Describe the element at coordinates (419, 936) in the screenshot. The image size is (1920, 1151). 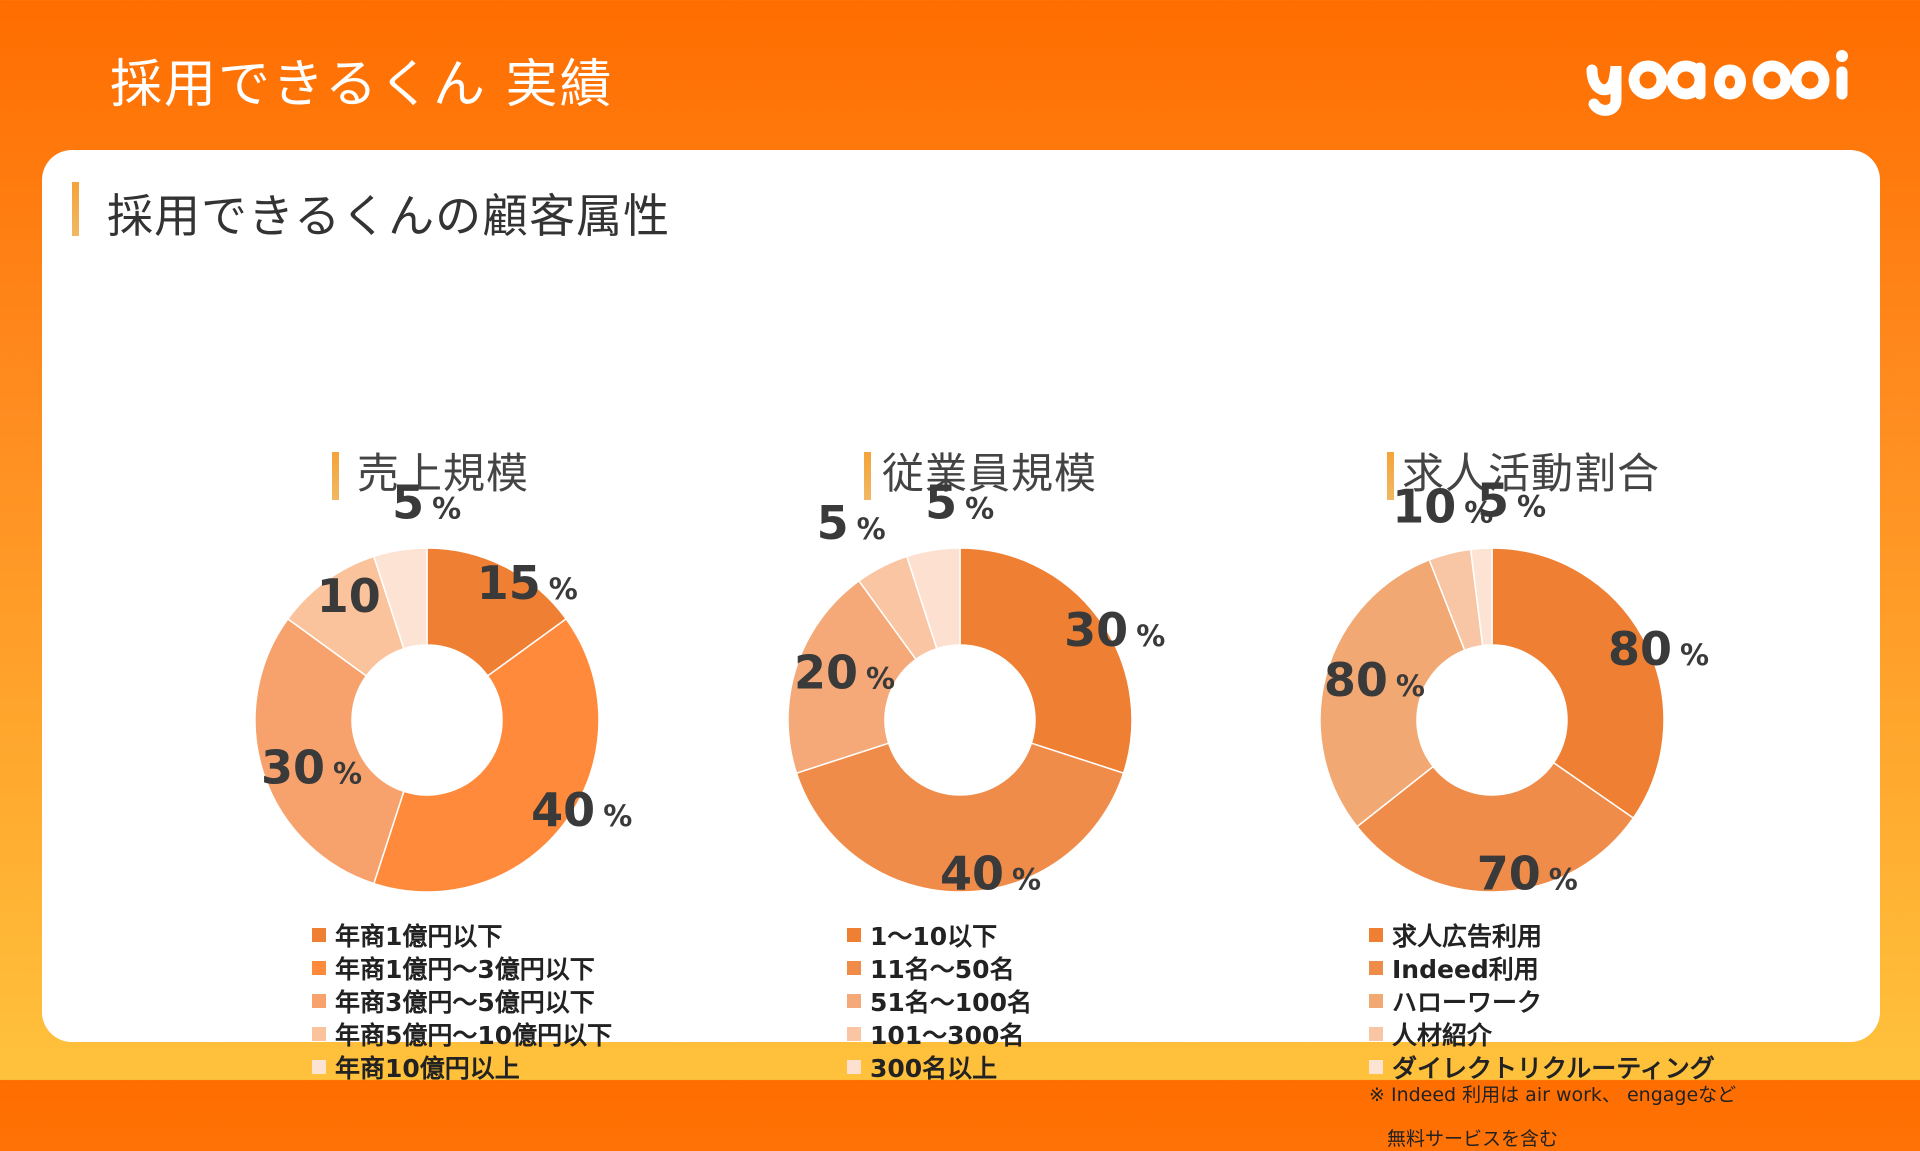
I see `legend-label: 年商1億円以下` at that location.